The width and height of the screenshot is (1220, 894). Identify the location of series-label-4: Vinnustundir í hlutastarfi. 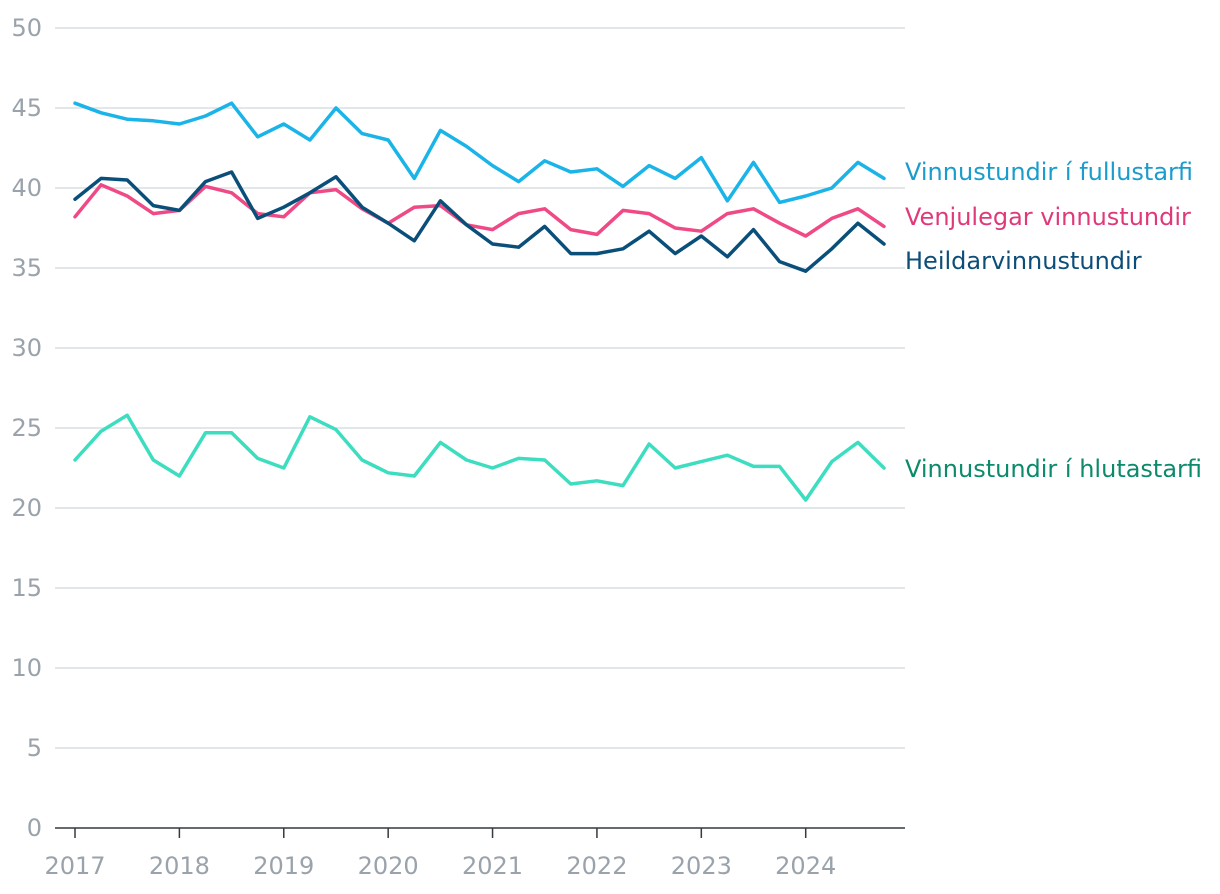
(1053, 469).